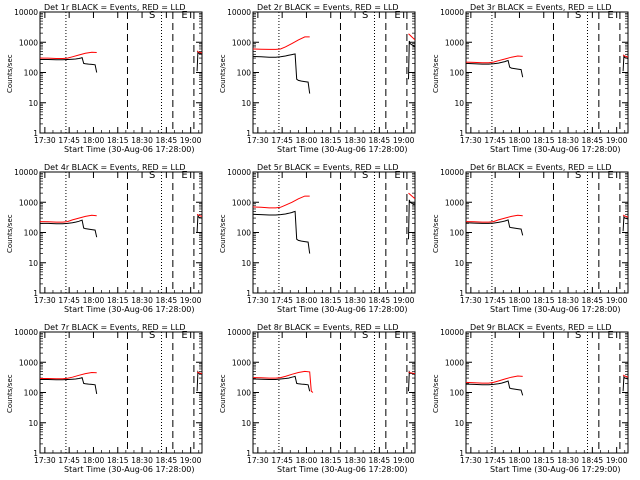 The height and width of the screenshot is (480, 640). What do you see at coordinates (328, 167) in the screenshot?
I see `panel-title: Det 5r BLACK = Events, RED = LLD` at bounding box center [328, 167].